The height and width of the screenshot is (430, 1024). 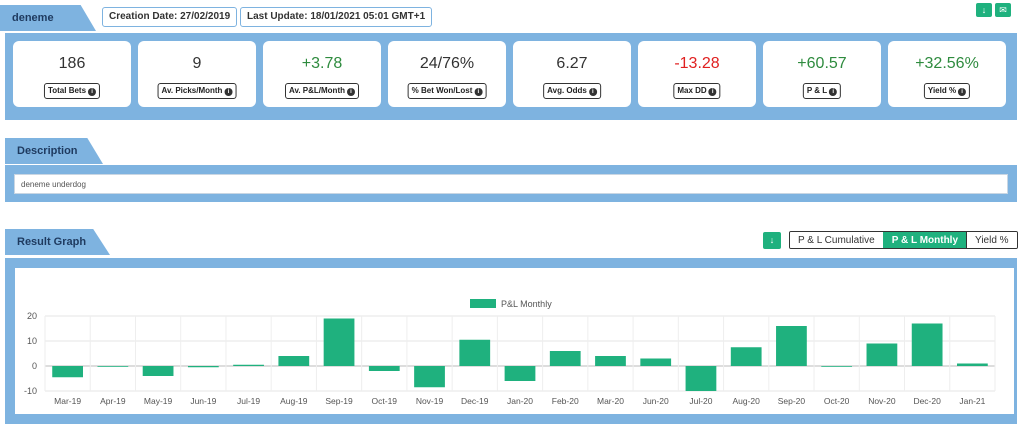 What do you see at coordinates (72, 74) in the screenshot?
I see `stat-card-total-bets: 186 Total Bets i` at bounding box center [72, 74].